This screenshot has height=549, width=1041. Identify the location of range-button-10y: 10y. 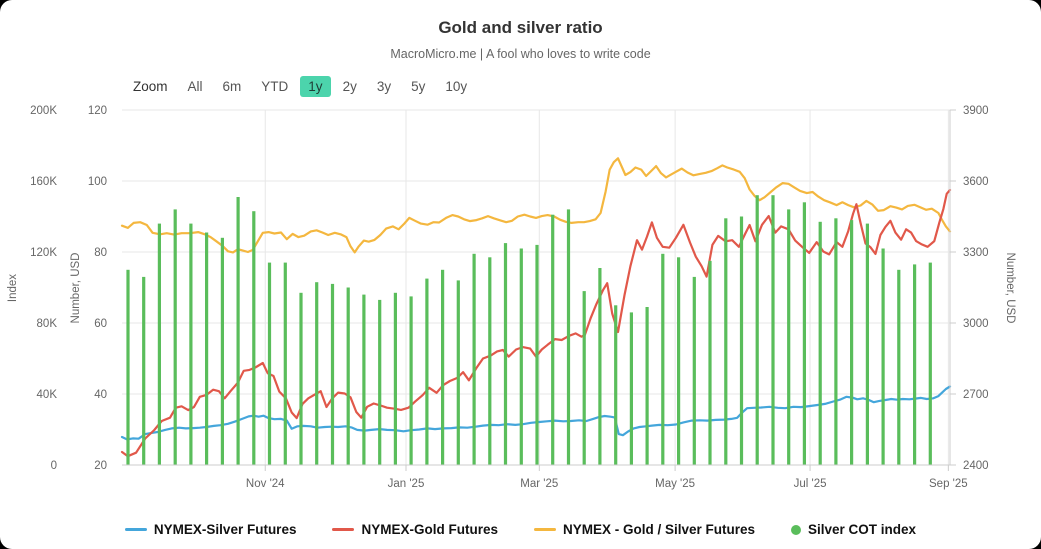
(456, 86).